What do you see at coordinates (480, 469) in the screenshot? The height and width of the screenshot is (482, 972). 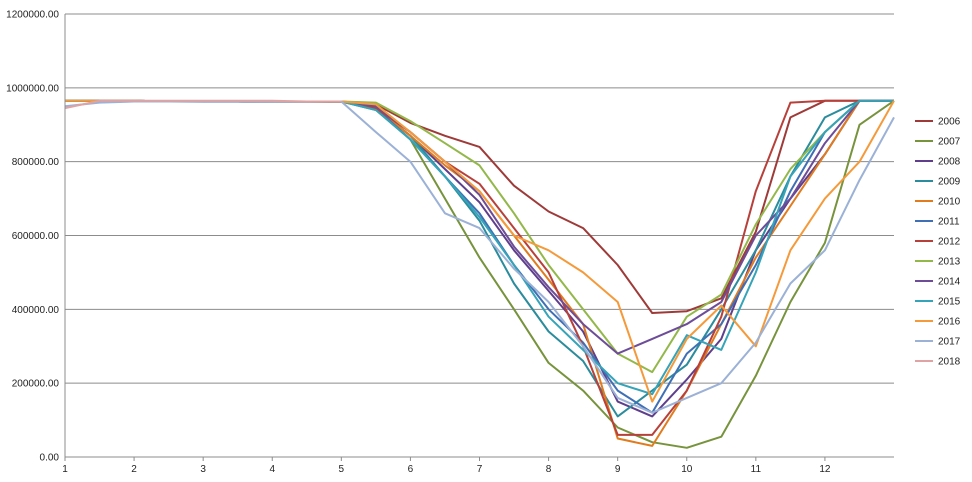 I see `x-tick-label: 7` at bounding box center [480, 469].